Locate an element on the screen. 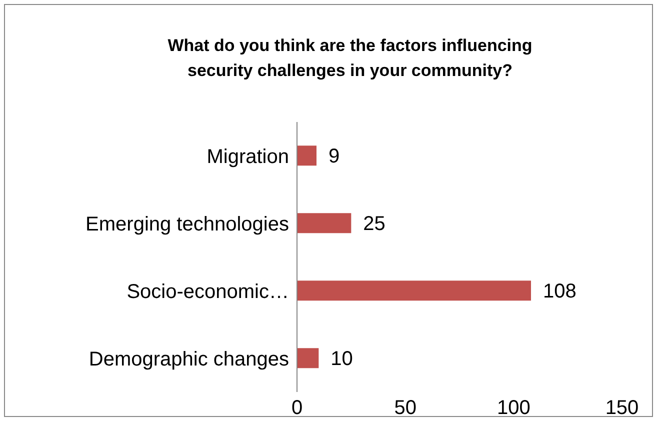 The image size is (657, 421). chart-title: What do you think are the factors influencing security challenges in your community? is located at coordinates (350, 58).